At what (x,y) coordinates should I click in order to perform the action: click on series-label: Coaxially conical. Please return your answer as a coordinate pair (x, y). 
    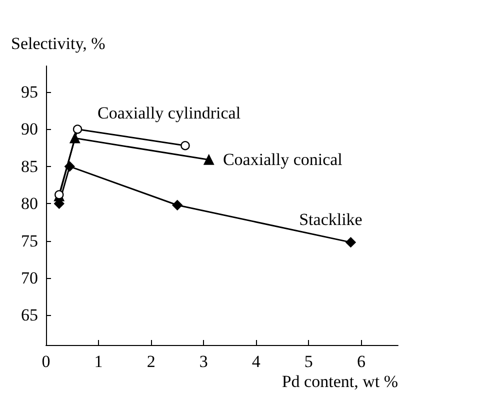
    Looking at the image, I should click on (282, 160).